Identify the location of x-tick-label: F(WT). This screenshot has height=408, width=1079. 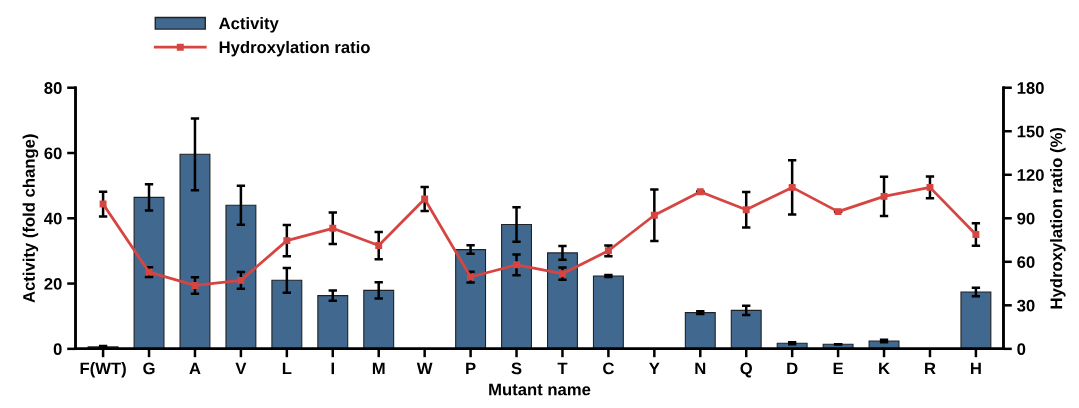
(103, 370).